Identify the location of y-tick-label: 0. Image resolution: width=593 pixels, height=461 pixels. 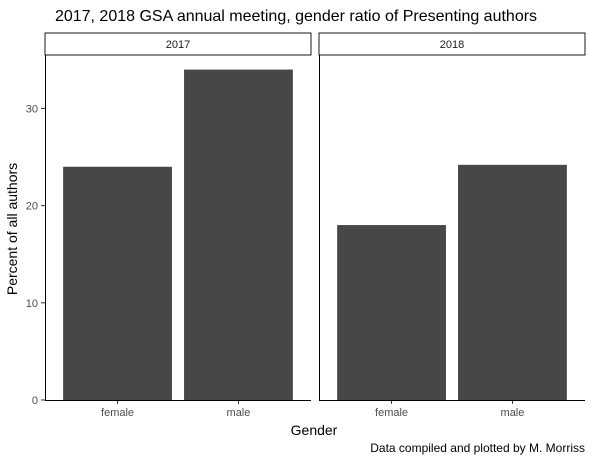
(35, 401).